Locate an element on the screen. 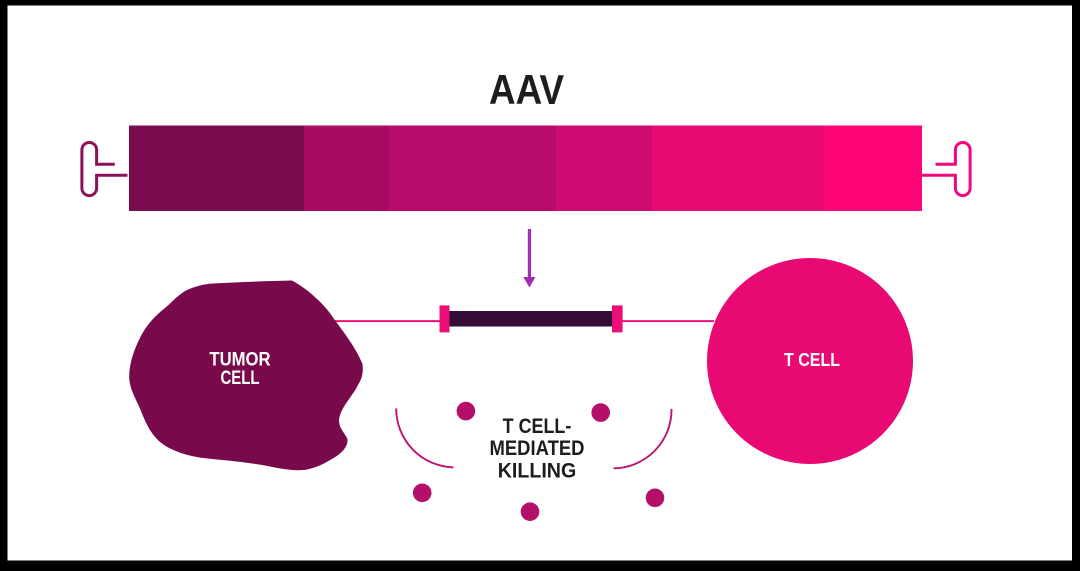 Image resolution: width=1080 pixels, height=571 pixels. svg-text: AAV is located at coordinates (526, 89).